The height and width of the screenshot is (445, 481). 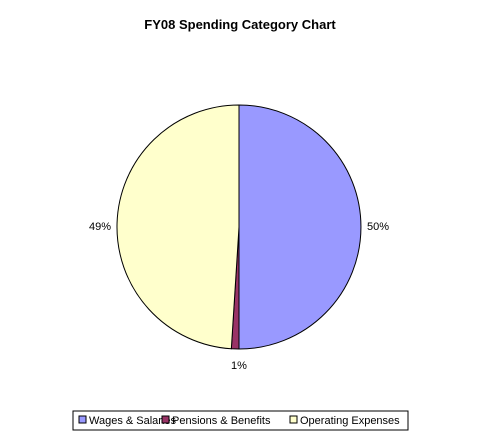 What do you see at coordinates (133, 421) in the screenshot?
I see `legend-label-wages-salaries: Wages & Salaries` at bounding box center [133, 421].